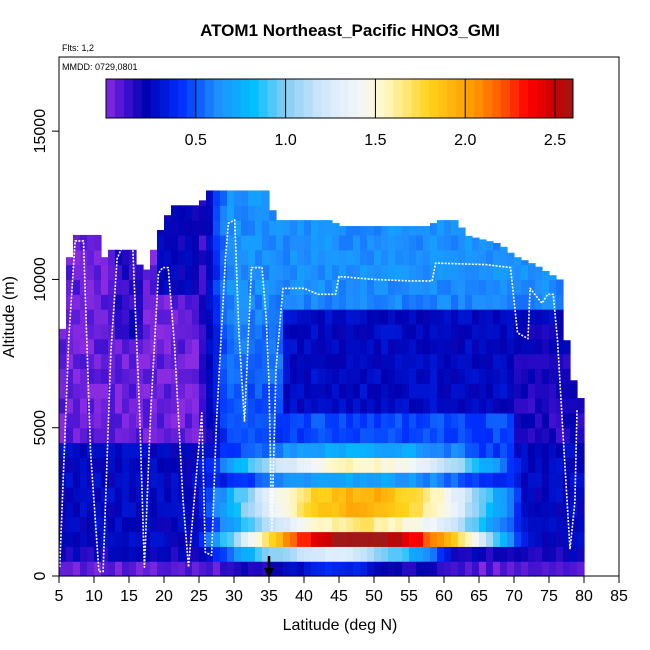 The width and height of the screenshot is (650, 650). Describe the element at coordinates (514, 596) in the screenshot. I see `x-tick-label: 70` at that location.